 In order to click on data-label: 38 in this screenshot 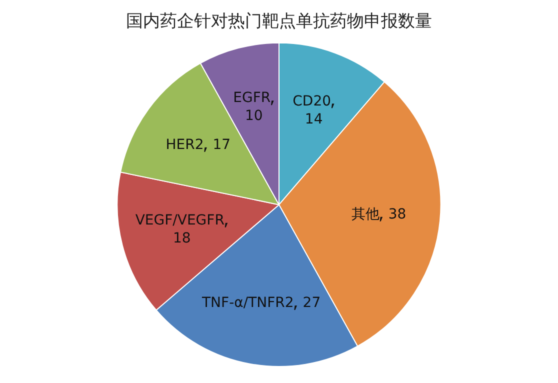, I will do `click(397, 214)`.